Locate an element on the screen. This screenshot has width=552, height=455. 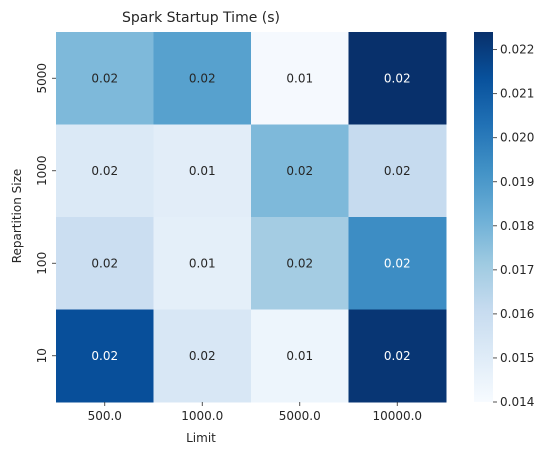
colorbar-tick-label: 0.019 is located at coordinates (517, 182).